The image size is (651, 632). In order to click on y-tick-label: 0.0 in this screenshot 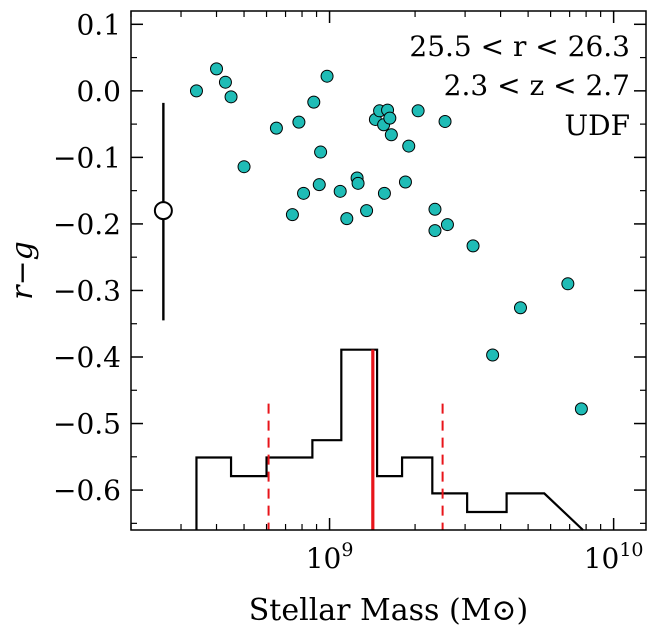, I will do `click(98, 91)`.